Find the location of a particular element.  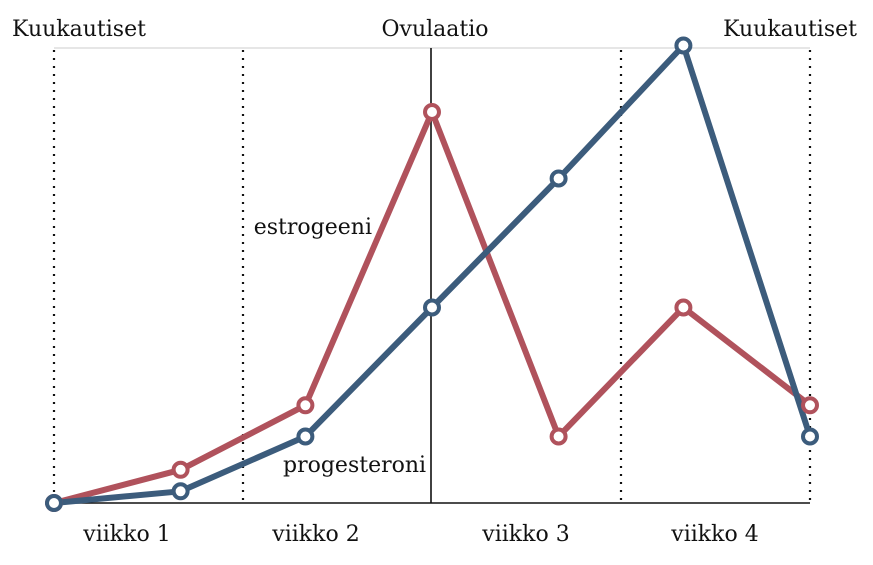

marker-period-start: Kuukautiset is located at coordinates (79, 29).